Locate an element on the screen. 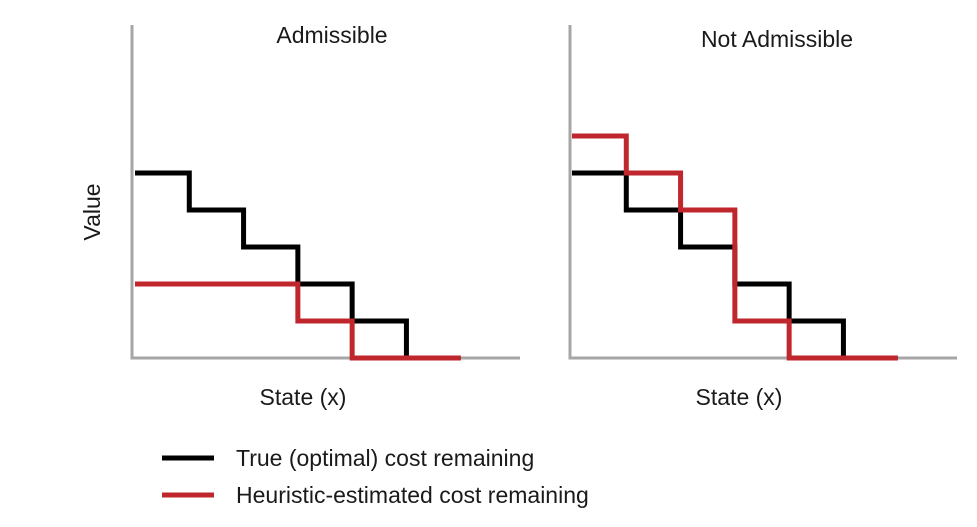  legend-label-true-cost: True (optimal) cost remaining is located at coordinates (385, 458).